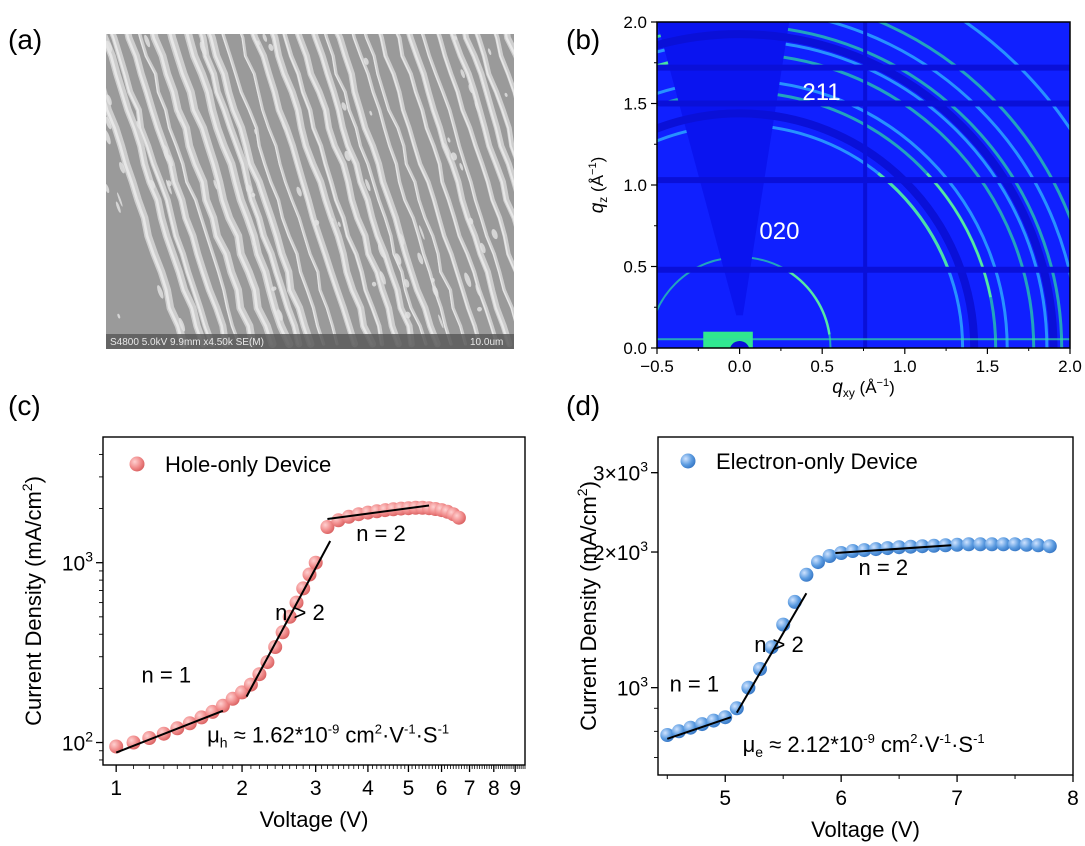 This screenshot has width=1085, height=846. I want to click on x-tick-label: 8, so click(494, 788).